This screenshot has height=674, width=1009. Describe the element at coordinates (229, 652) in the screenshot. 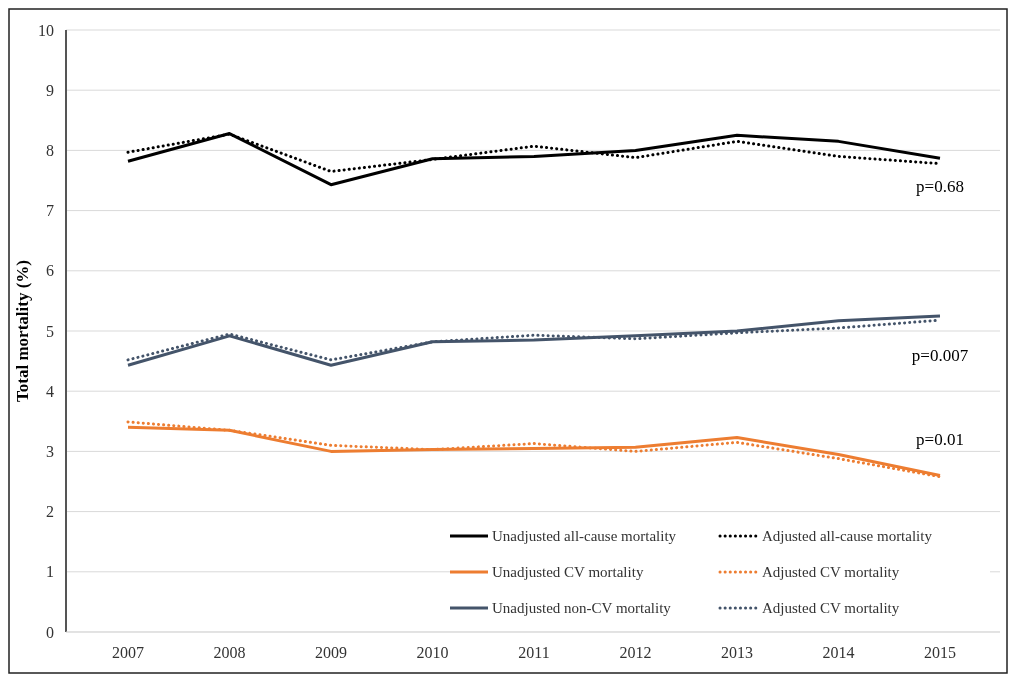

I see `x-tick-label: 2008` at that location.